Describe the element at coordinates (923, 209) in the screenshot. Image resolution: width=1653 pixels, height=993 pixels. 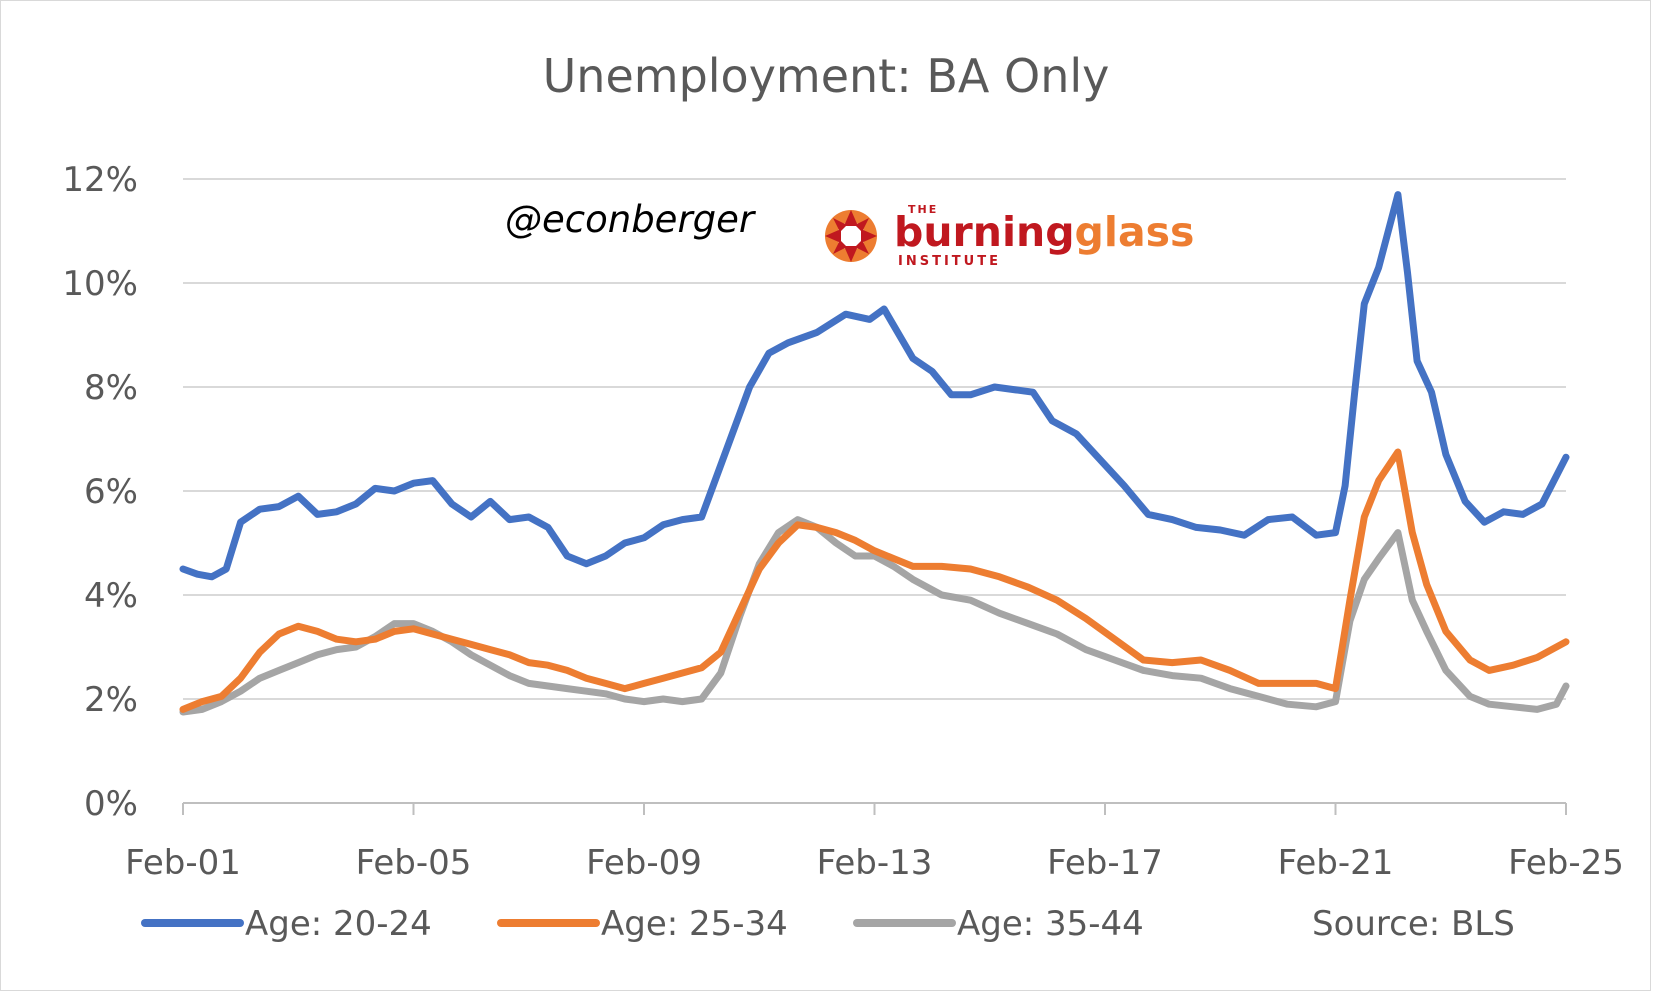
I see `logo-small-top-text: THE` at that location.